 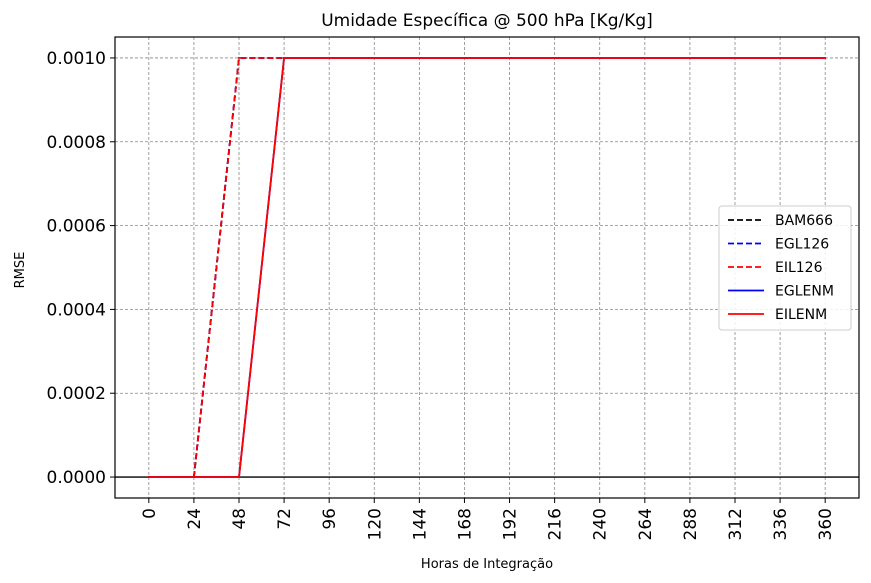 What do you see at coordinates (487, 564) in the screenshot?
I see `x-axis-label: Horas de Integração` at bounding box center [487, 564].